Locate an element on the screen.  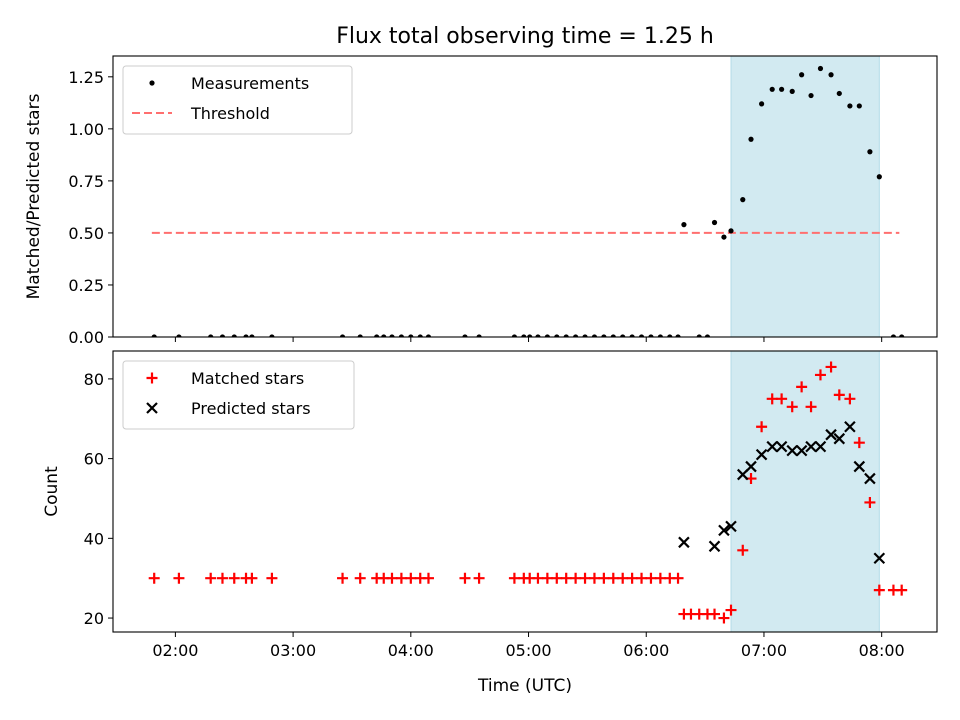
x-tick-label: 08:00 is located at coordinates (882, 650).